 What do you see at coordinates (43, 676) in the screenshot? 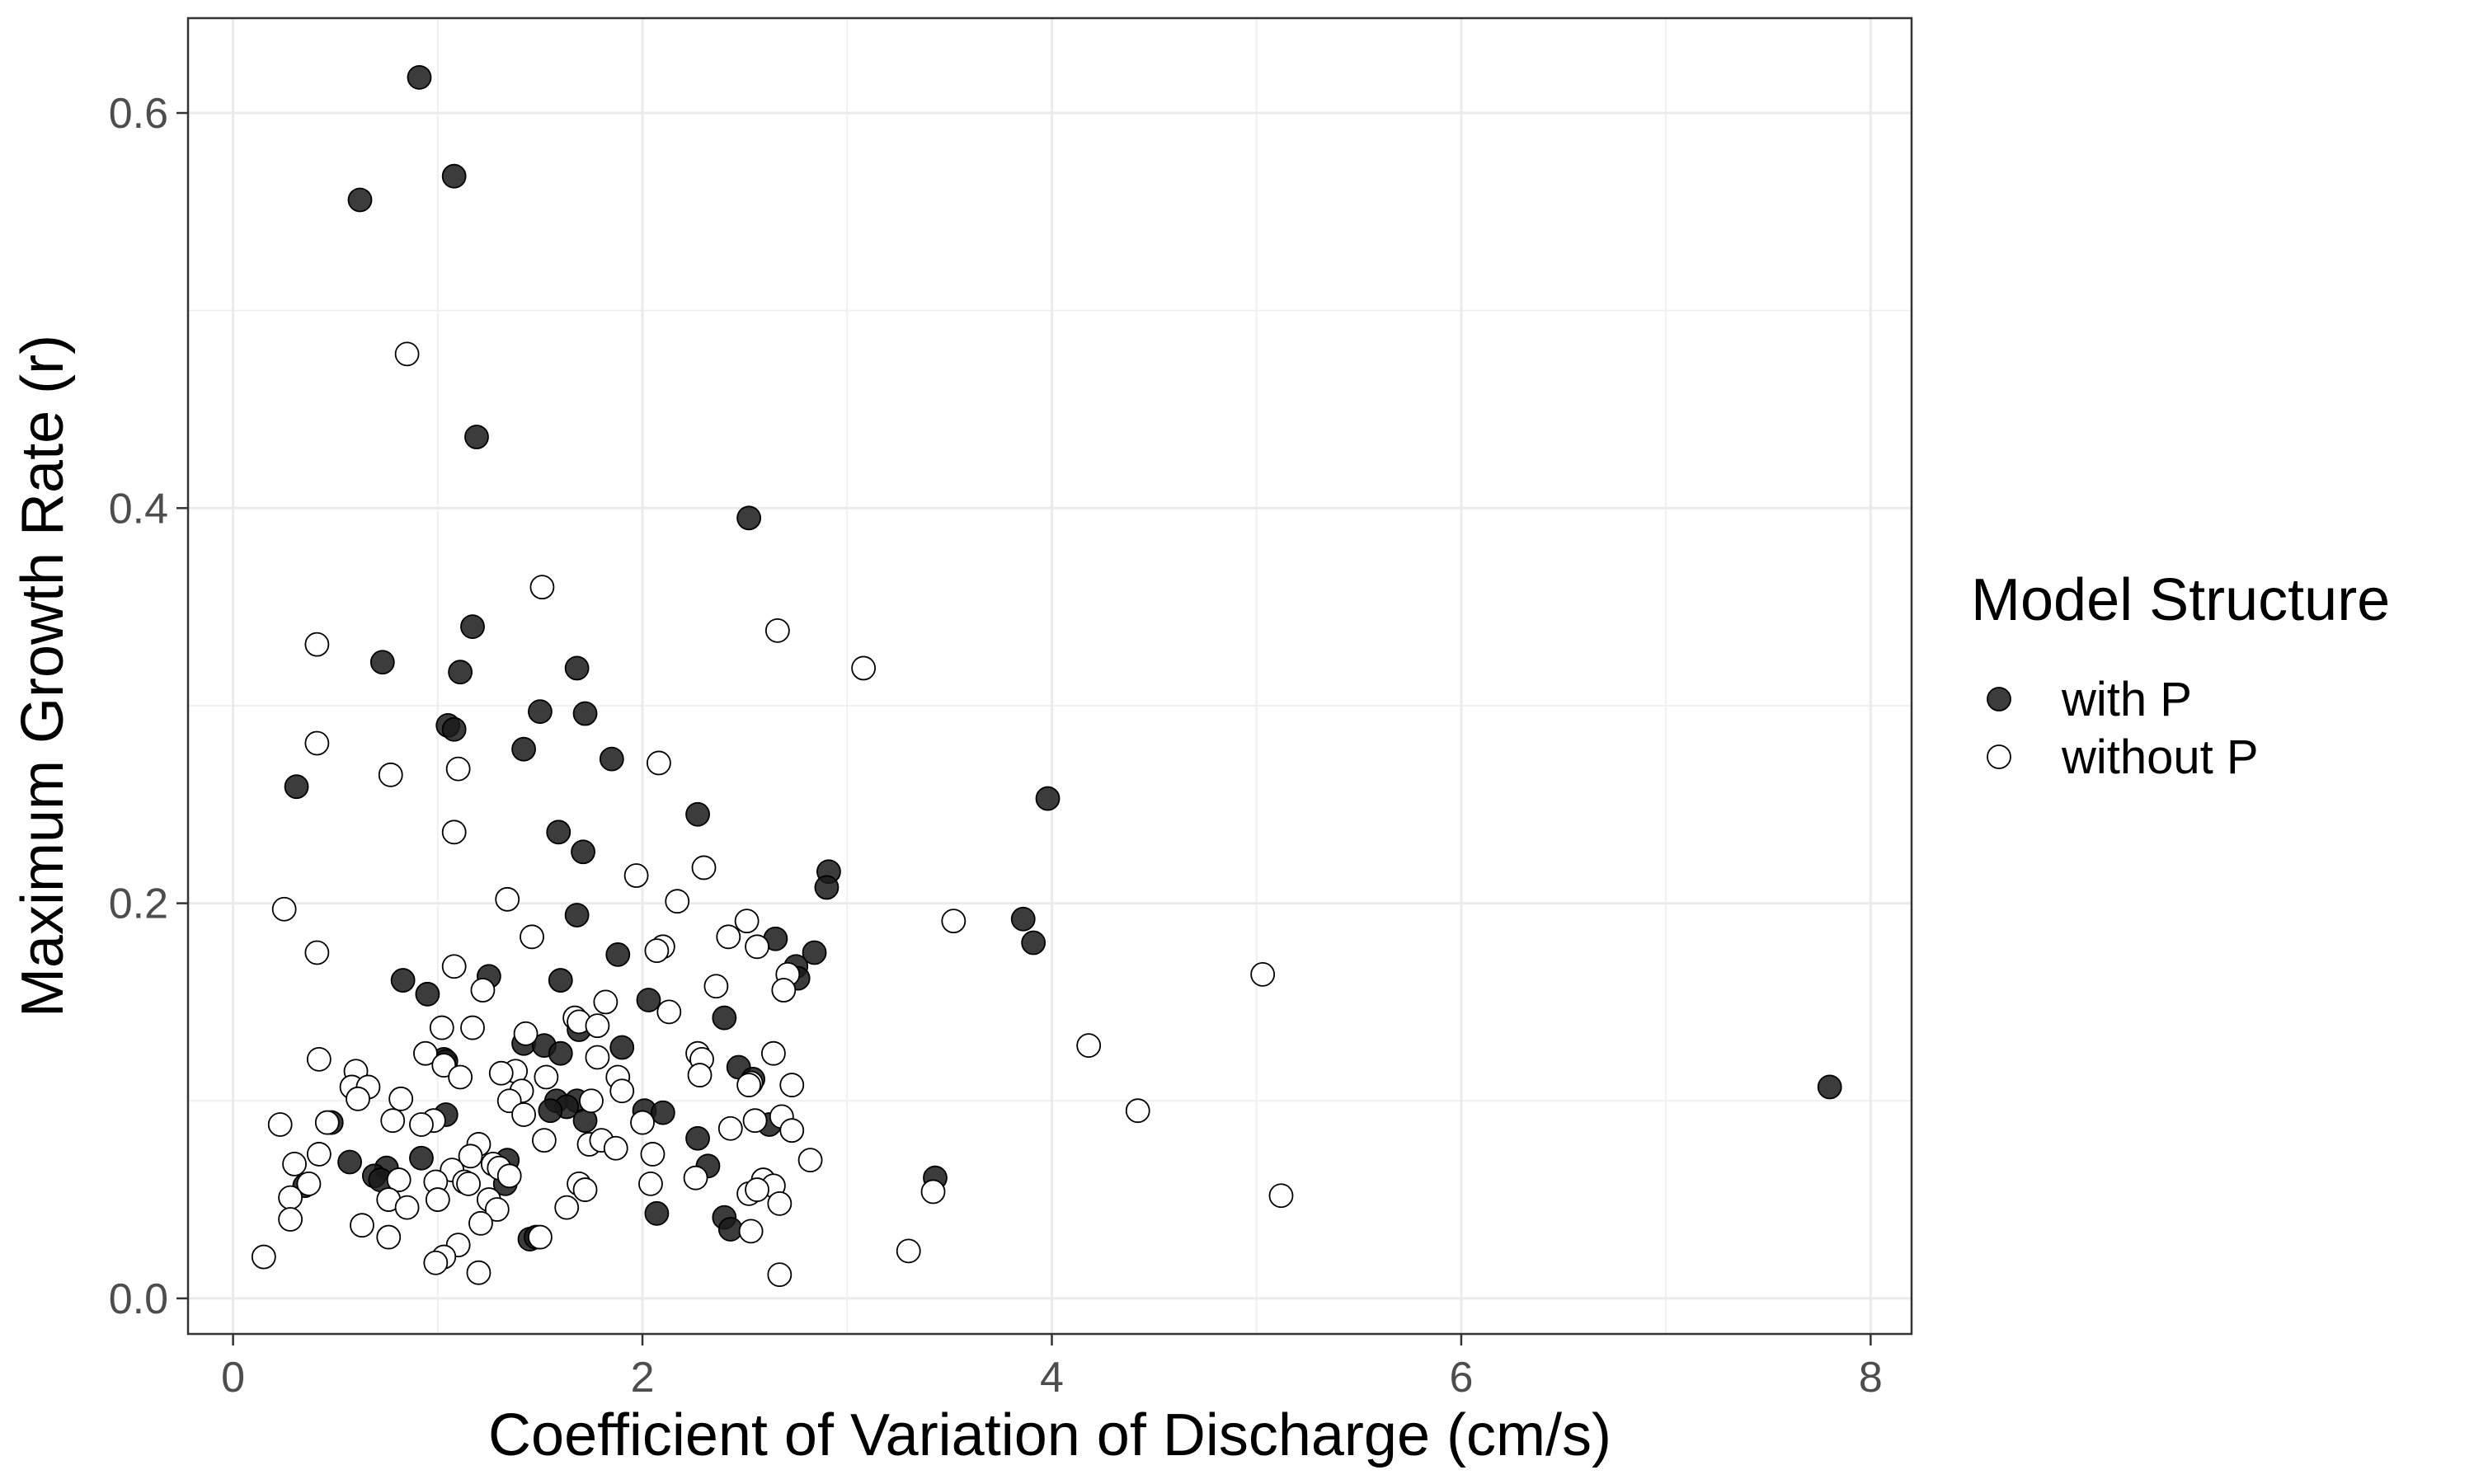
I see `y-axis-title: Maximum Growth Rate (r)` at bounding box center [43, 676].